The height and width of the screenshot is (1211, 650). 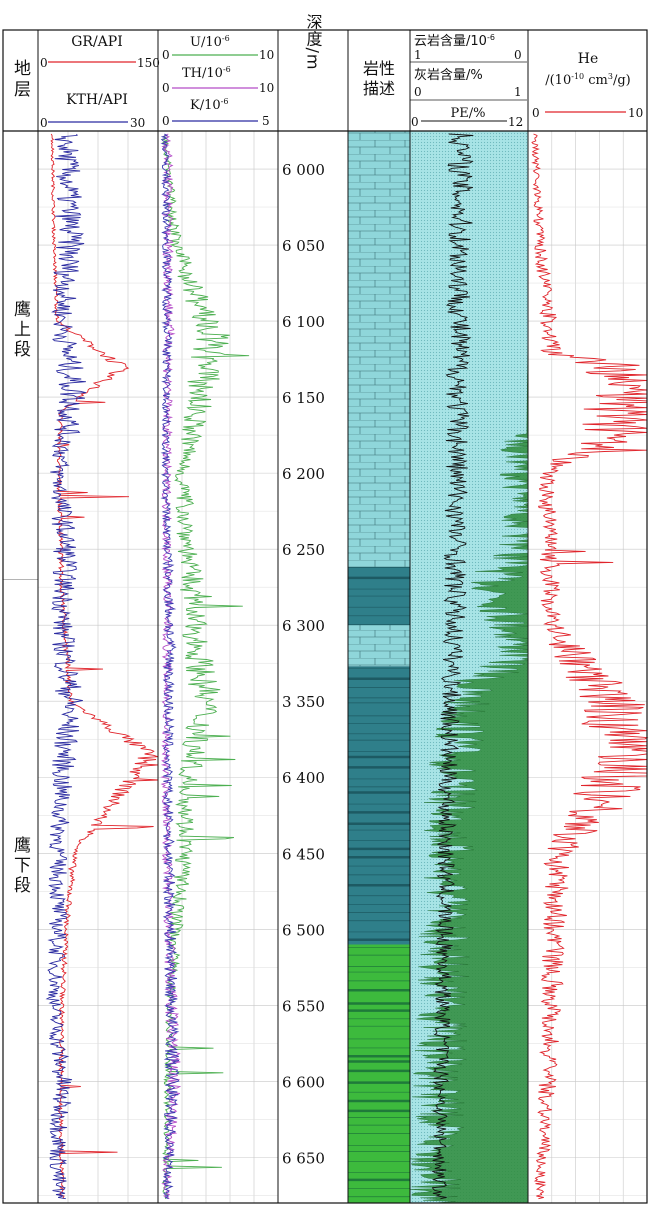 What do you see at coordinates (303, 550) in the screenshot?
I see `depth-label-5: 6 250` at bounding box center [303, 550].